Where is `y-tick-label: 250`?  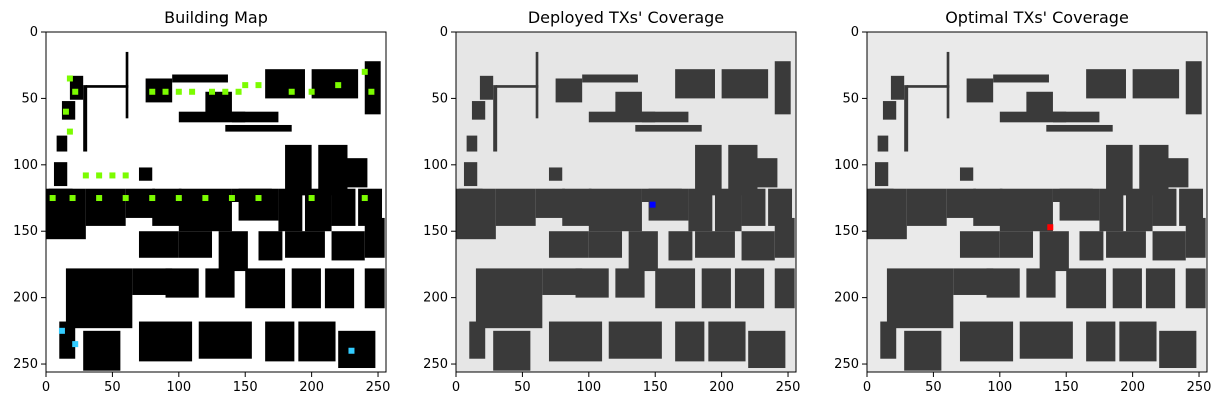 y-tick-label: 250 is located at coordinates (25, 364).